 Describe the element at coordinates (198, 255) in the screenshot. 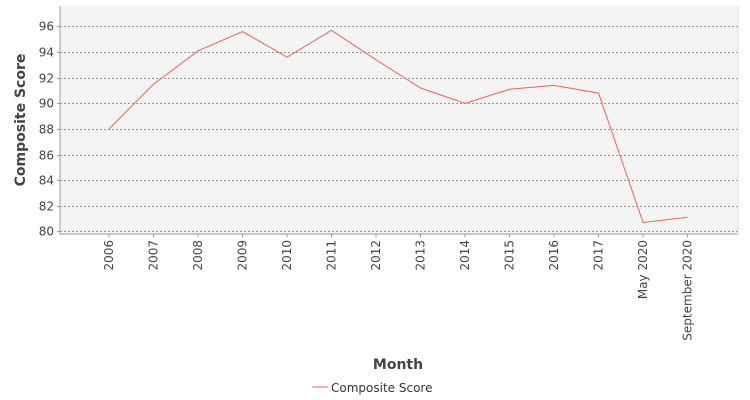

I see `x-tick-label: 2008` at that location.